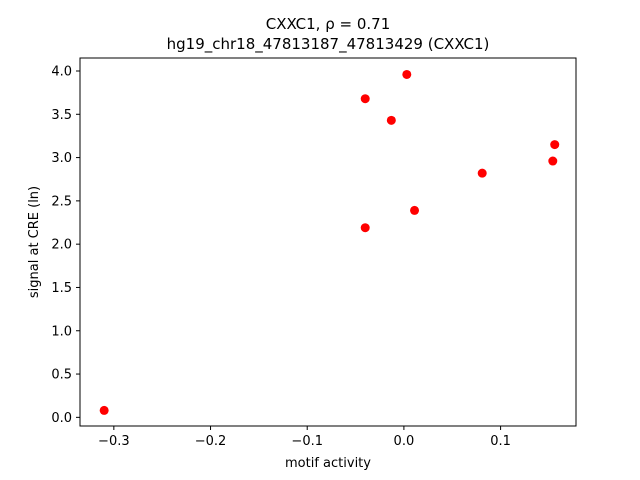 Image resolution: width=640 pixels, height=480 pixels. Describe the element at coordinates (328, 24) in the screenshot. I see `chart-title: CXXC1, ρ = 0.71` at that location.